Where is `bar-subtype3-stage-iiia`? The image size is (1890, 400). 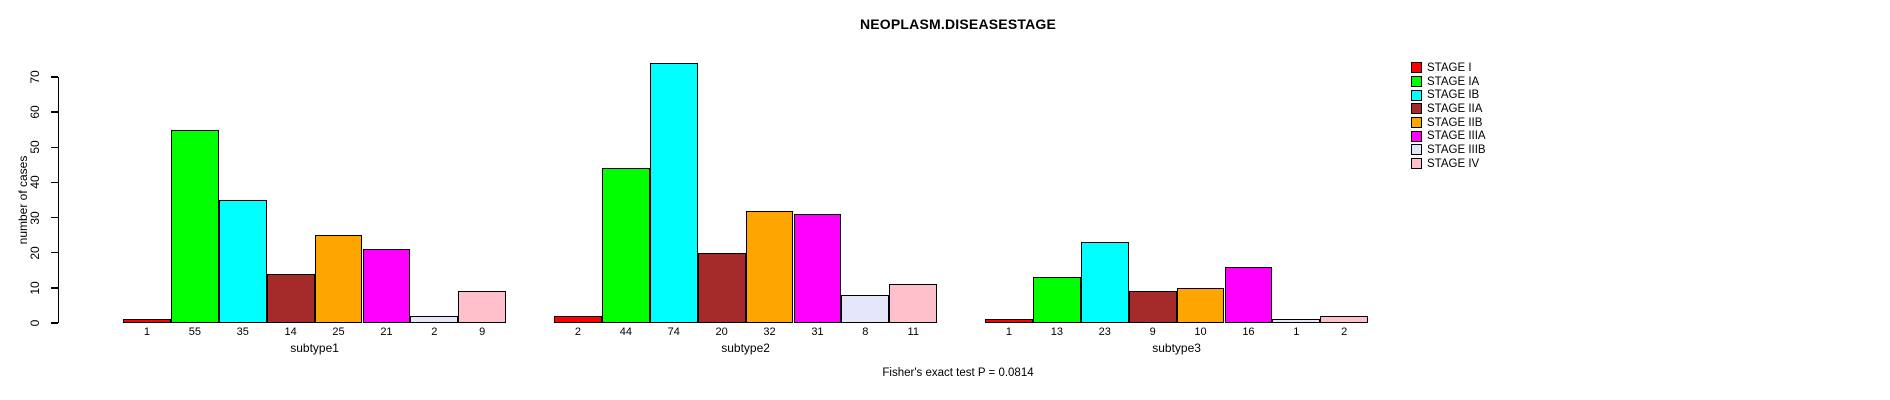 bar-subtype3-stage-iiia is located at coordinates (1248, 294).